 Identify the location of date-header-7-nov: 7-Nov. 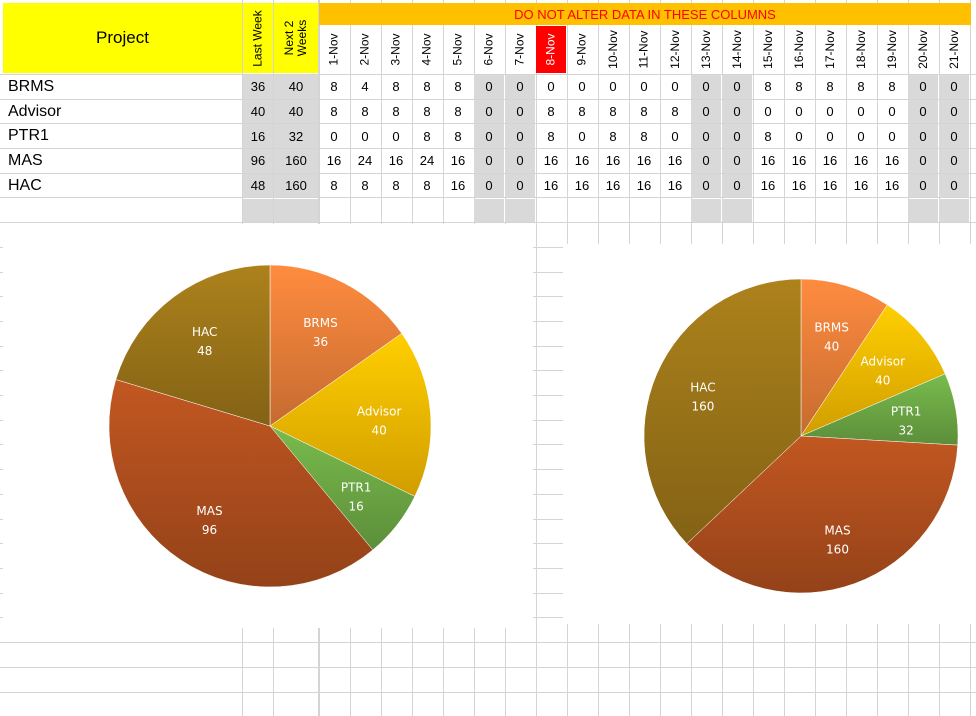
(520, 49).